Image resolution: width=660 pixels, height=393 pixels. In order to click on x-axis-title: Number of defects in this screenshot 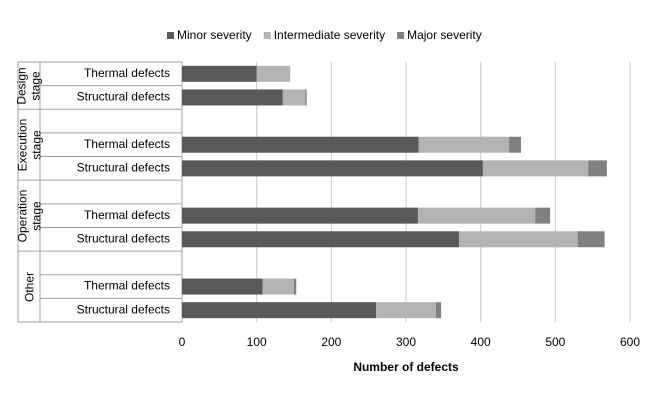, I will do `click(406, 367)`.